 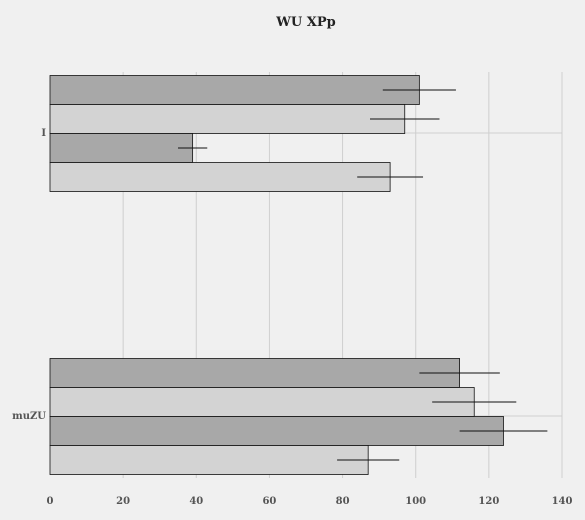 What do you see at coordinates (562, 501) in the screenshot?
I see `x-tick-label: 140` at bounding box center [562, 501].